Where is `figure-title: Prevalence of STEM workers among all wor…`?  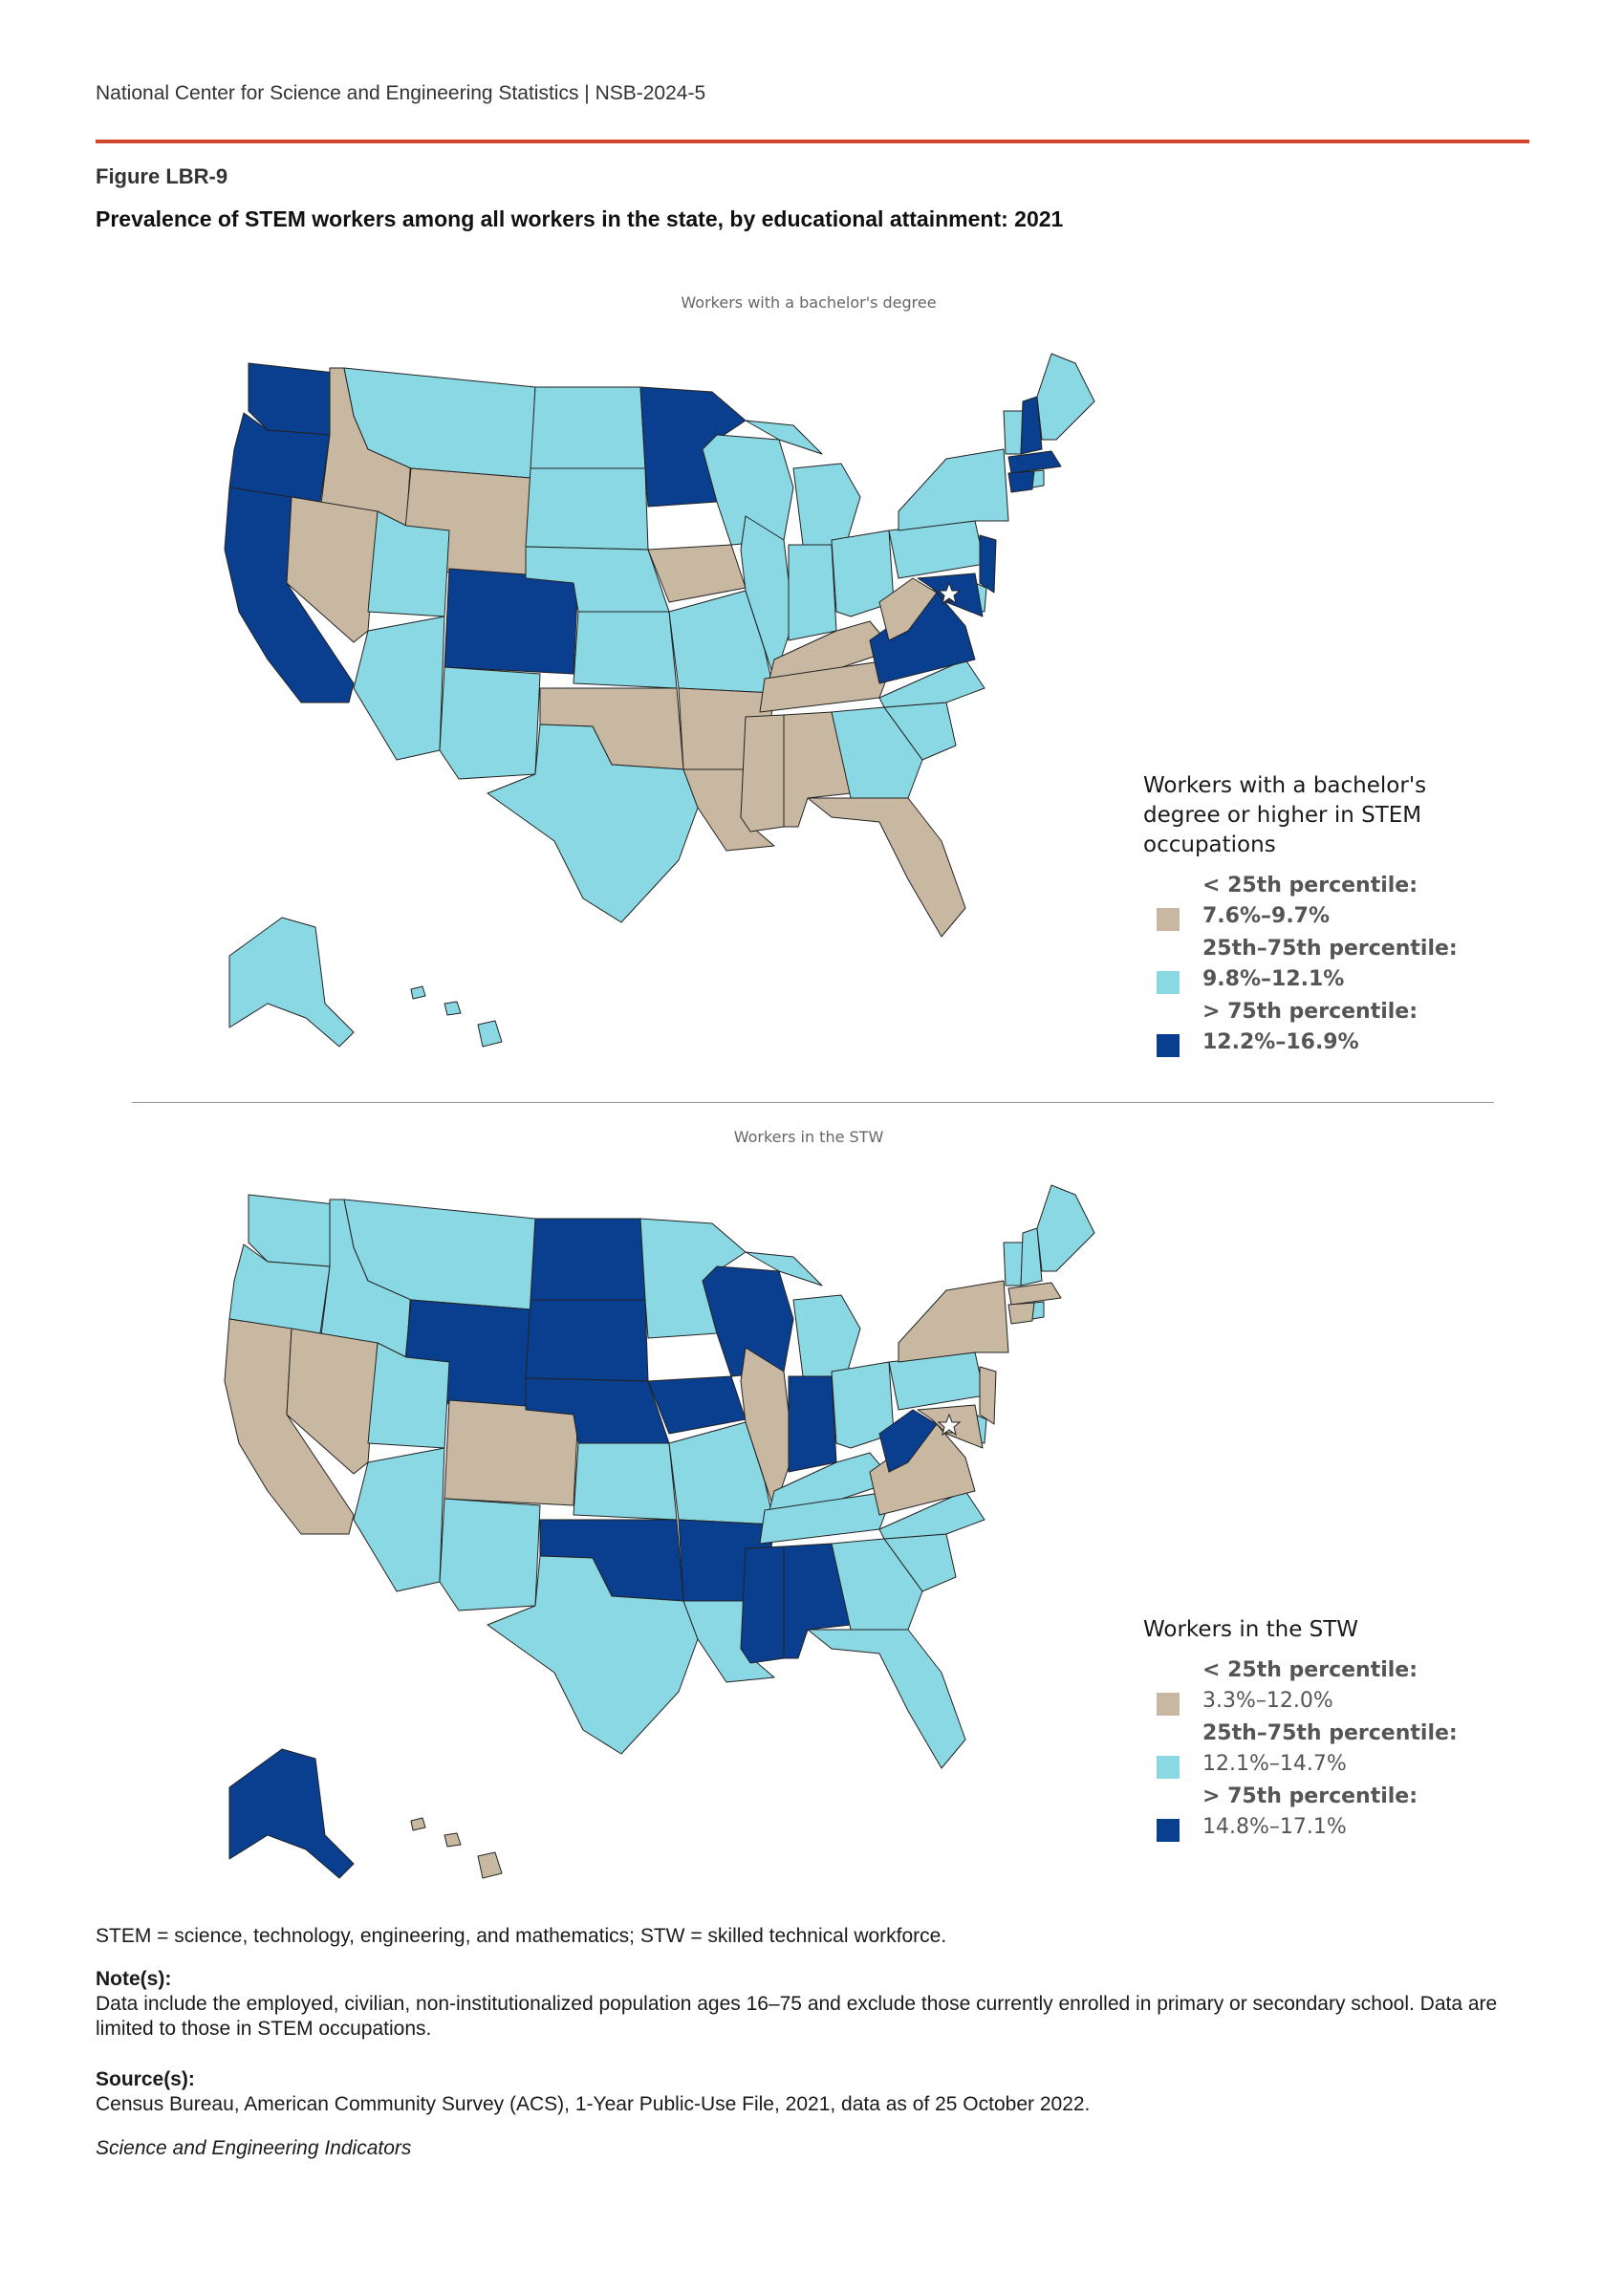 figure-title: Prevalence of STEM workers among all wor… is located at coordinates (580, 218).